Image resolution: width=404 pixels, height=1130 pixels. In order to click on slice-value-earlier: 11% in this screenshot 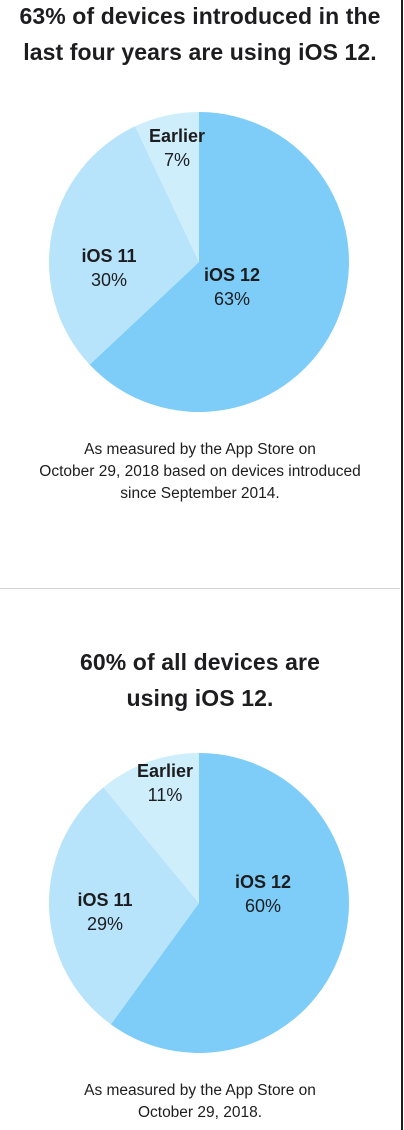, I will do `click(165, 795)`.